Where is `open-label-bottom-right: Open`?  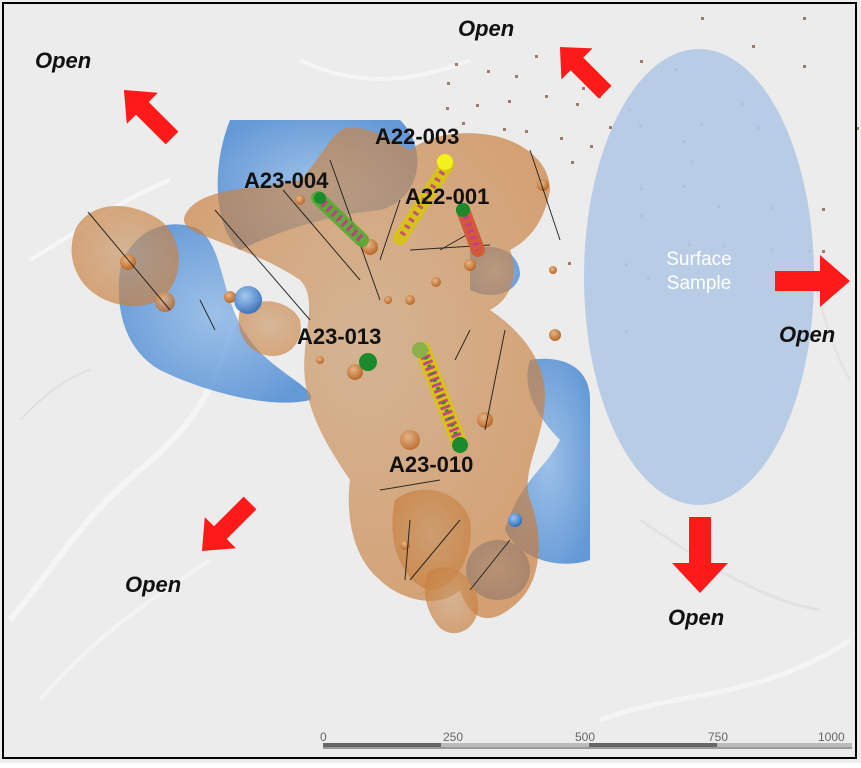
open-label-bottom-right: Open is located at coordinates (696, 617).